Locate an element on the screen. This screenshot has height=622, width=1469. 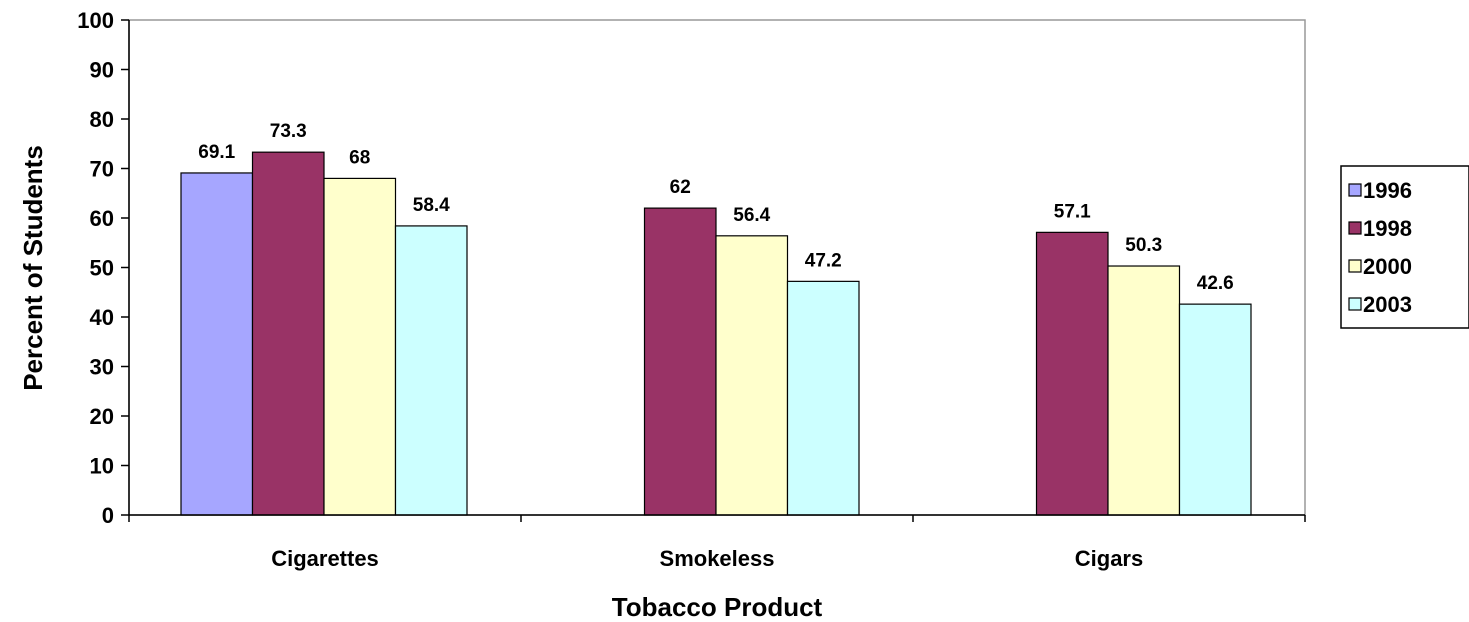
legend: 1996 1998 2000 2003 is located at coordinates (1404, 247).